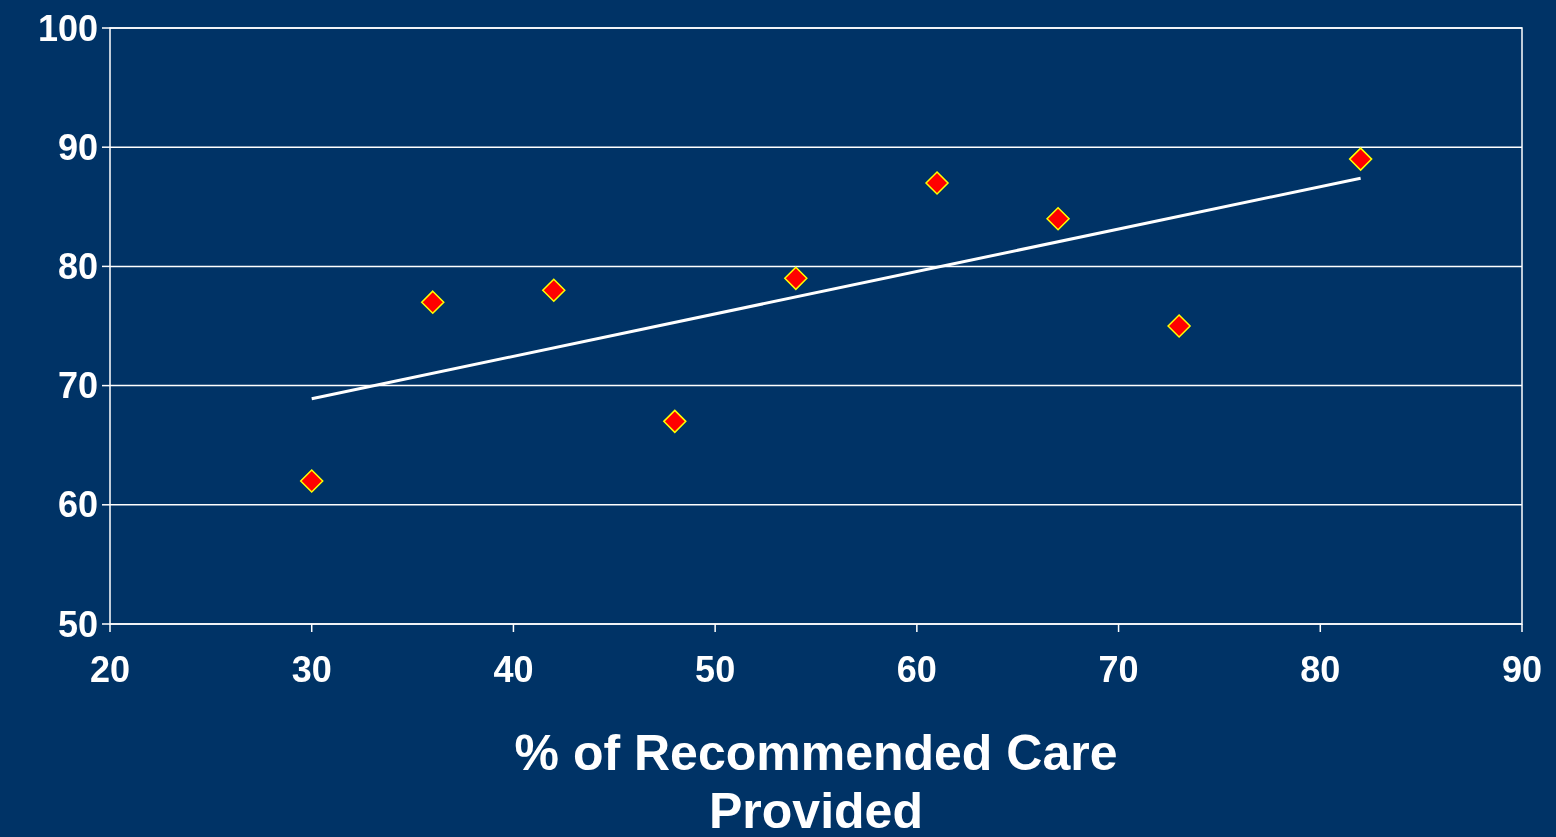 The height and width of the screenshot is (837, 1556). I want to click on x-tick-label: 50, so click(715, 669).